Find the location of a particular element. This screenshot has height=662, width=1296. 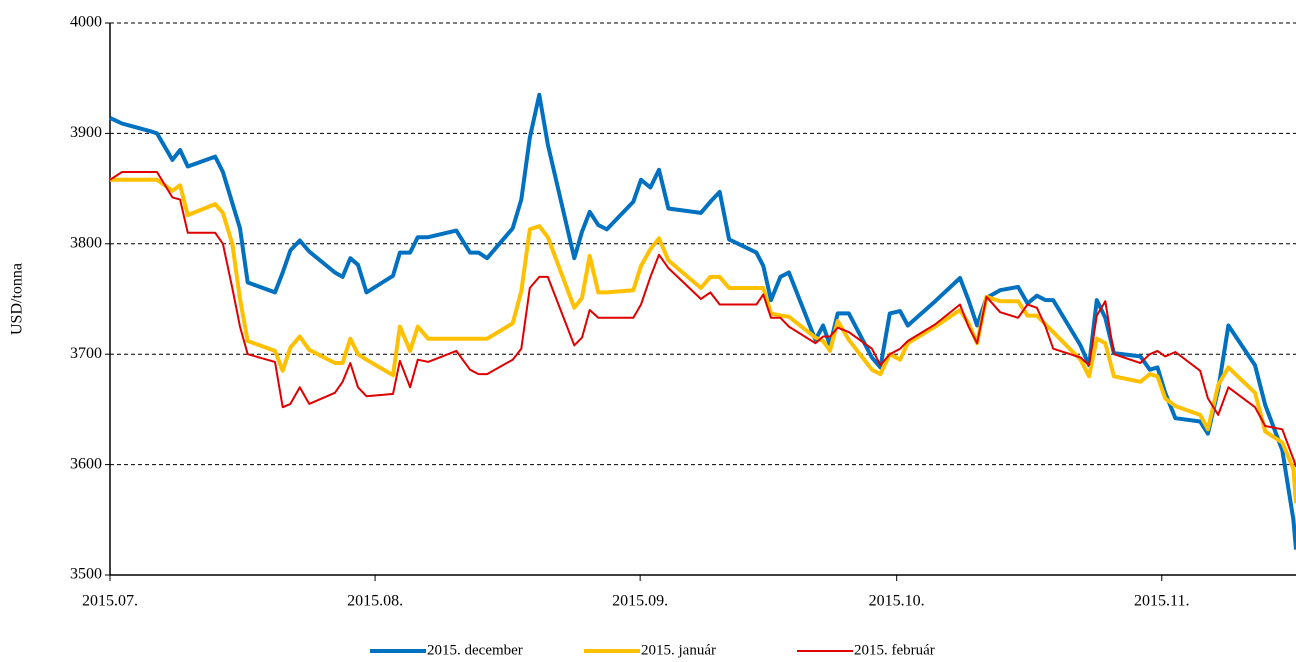

x-tick-label: 2015.09. is located at coordinates (640, 601).